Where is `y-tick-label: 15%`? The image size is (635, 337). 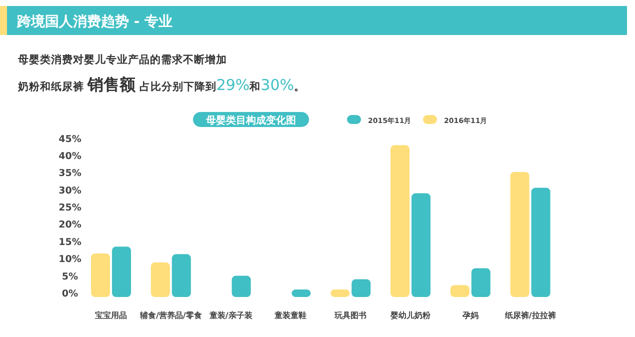 y-tick-label: 15% is located at coordinates (70, 242).